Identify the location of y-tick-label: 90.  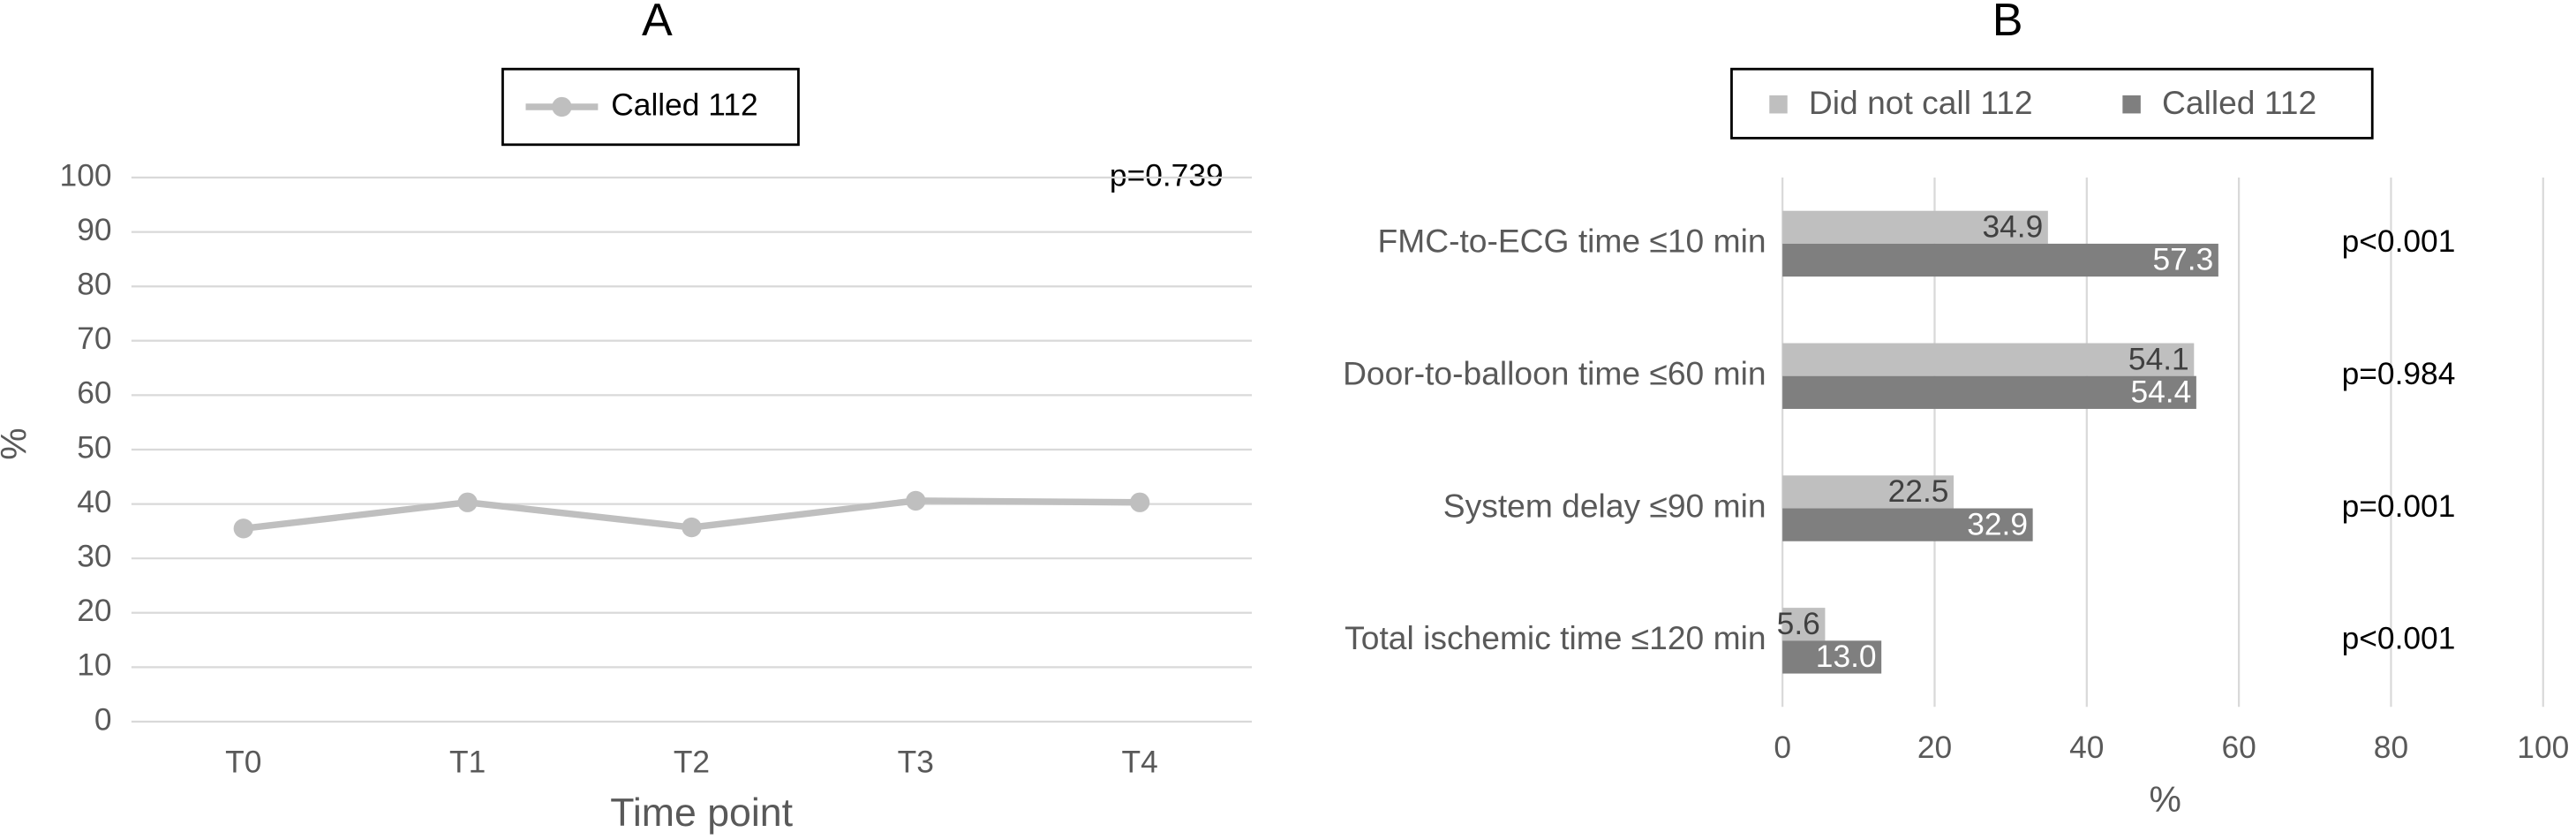
(94, 230).